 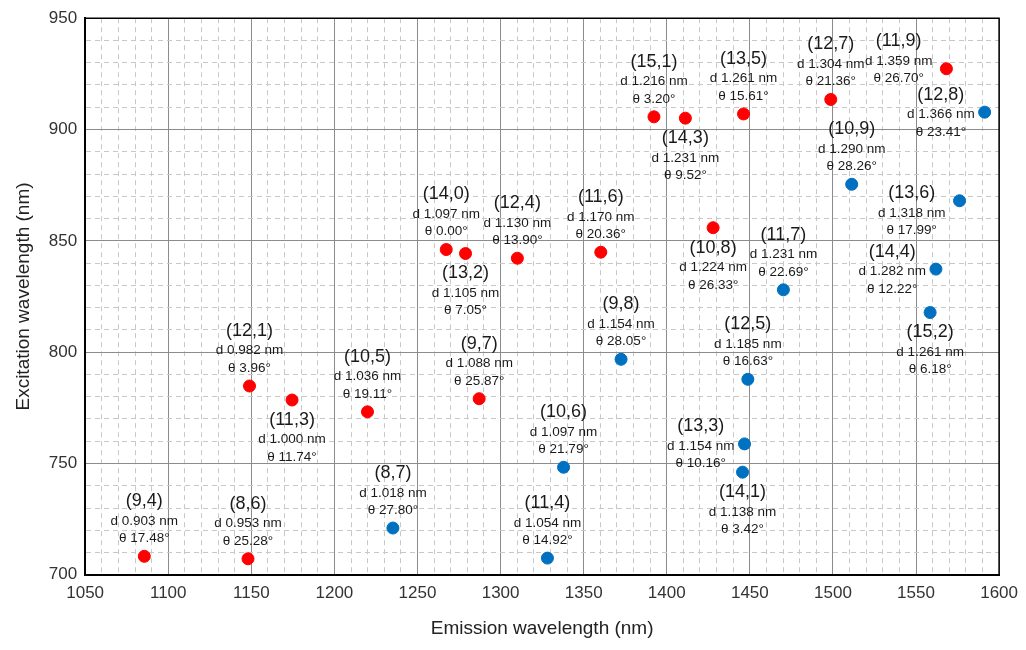 I want to click on x-tick-label: 1100, so click(x=168, y=592).